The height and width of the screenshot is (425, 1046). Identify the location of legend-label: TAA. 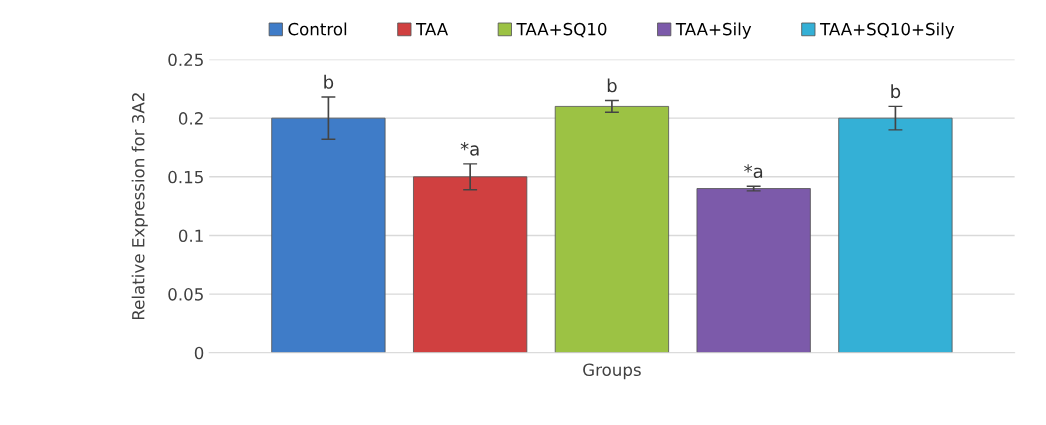
(432, 29).